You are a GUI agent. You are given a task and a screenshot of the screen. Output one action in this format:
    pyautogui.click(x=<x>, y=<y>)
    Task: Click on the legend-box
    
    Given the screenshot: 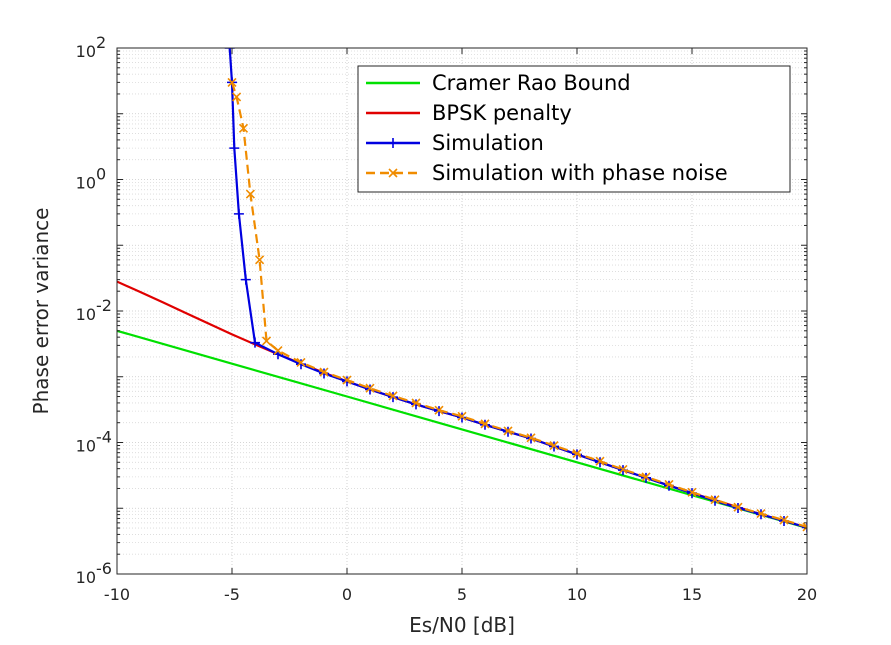 What is the action you would take?
    pyautogui.click(x=574, y=129)
    